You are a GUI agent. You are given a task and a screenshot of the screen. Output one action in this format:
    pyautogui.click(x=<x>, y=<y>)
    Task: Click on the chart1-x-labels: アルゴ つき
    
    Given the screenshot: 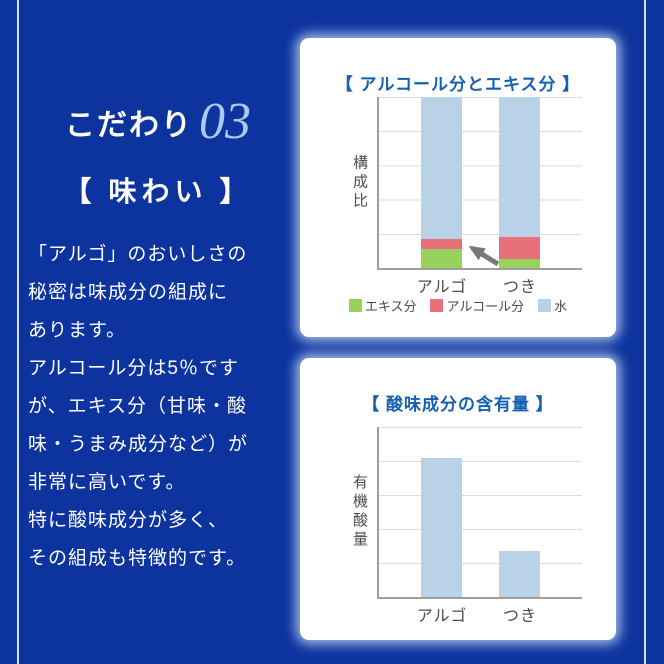 What is the action you would take?
    pyautogui.click(x=480, y=286)
    